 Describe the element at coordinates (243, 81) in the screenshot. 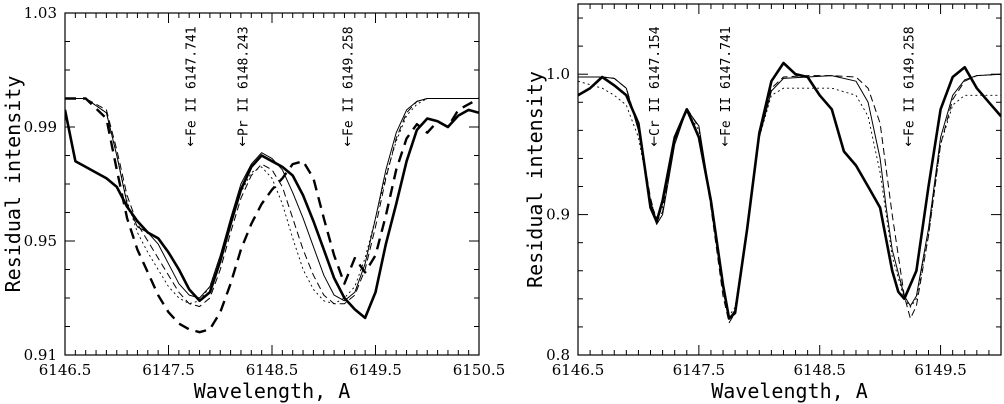

I see `line-annotation-label: Pr II 6148.243` at that location.